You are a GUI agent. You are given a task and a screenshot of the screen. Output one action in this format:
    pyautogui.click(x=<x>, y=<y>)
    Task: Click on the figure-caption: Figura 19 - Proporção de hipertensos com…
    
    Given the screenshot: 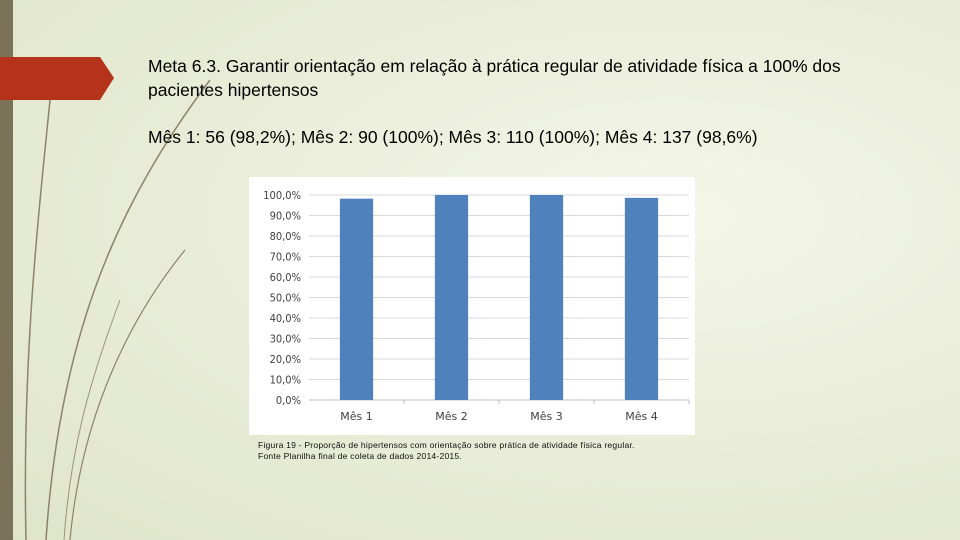 What is the action you would take?
    pyautogui.click(x=478, y=451)
    